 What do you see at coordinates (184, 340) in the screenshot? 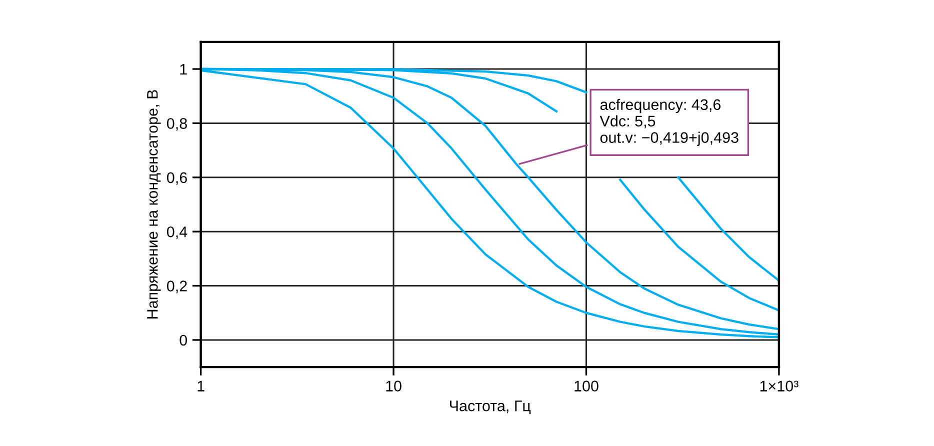
I see `y-tick-label: 0` at bounding box center [184, 340].